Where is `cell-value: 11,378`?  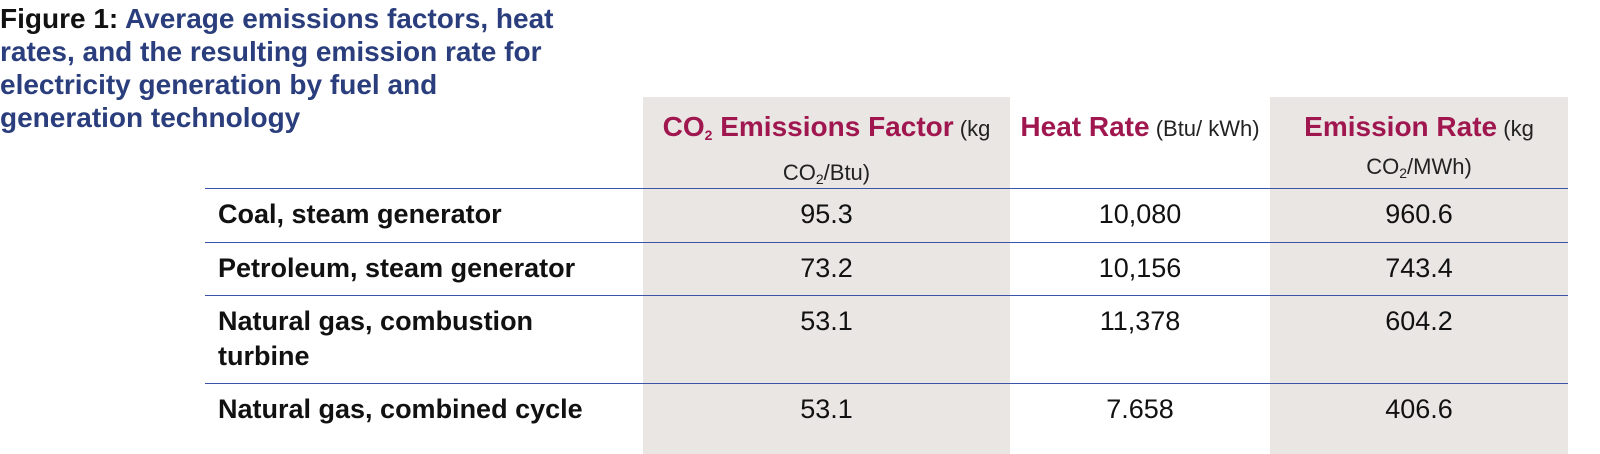 cell-value: 11,378 is located at coordinates (1140, 321).